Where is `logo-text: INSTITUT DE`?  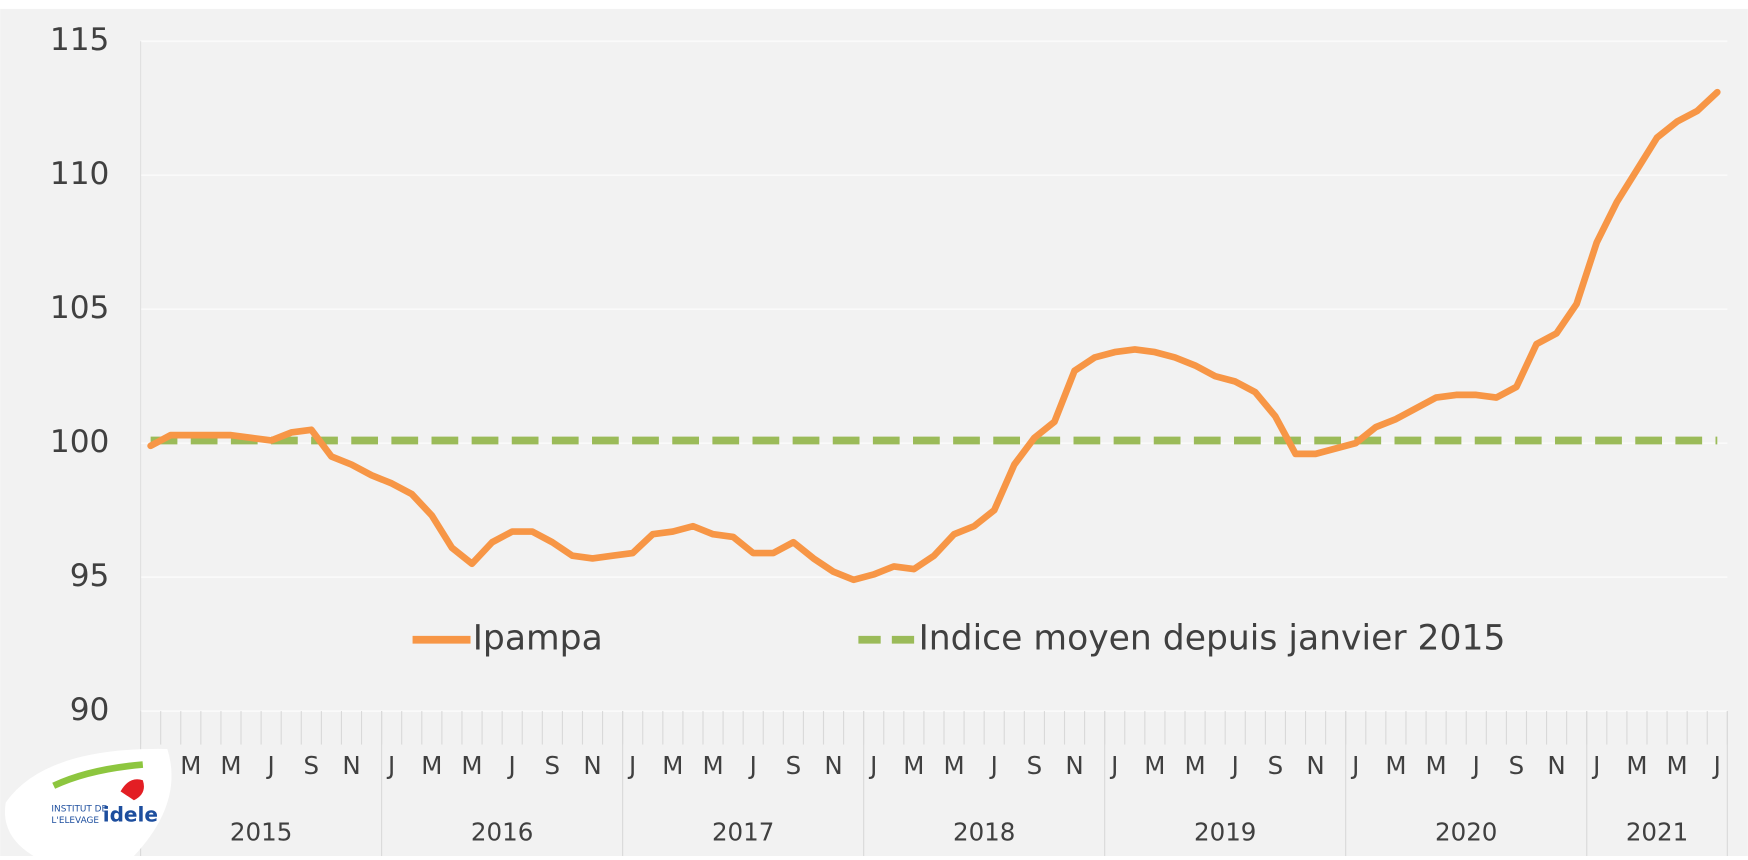
logo-text: INSTITUT DE is located at coordinates (79, 810).